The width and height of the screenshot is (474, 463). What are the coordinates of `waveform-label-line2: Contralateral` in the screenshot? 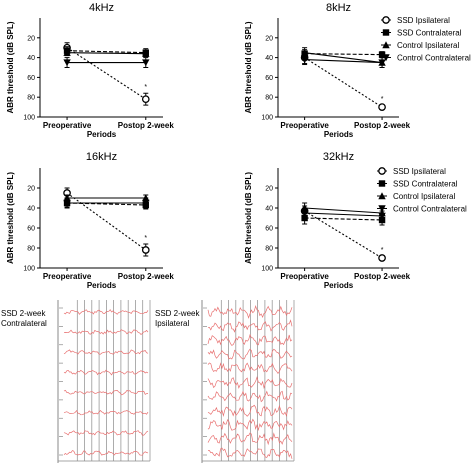 It's located at (24, 323).